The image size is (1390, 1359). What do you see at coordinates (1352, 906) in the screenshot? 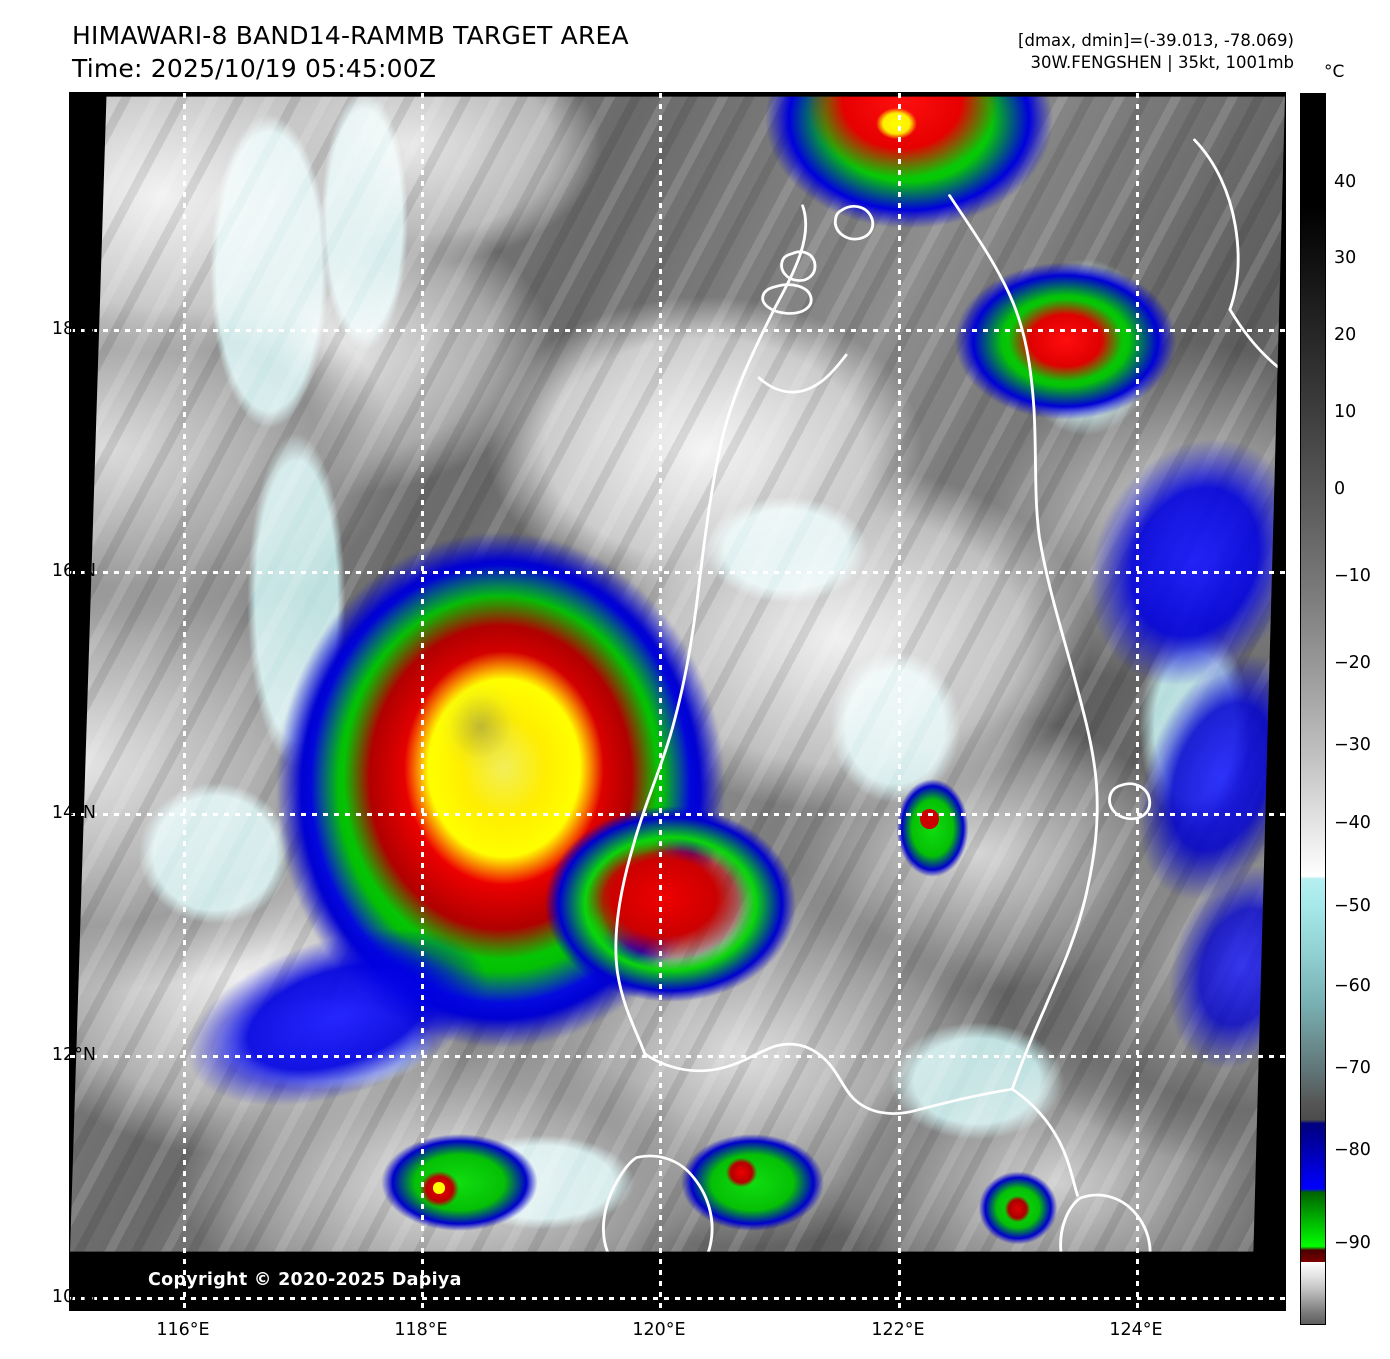
I see `colorbar-tick-m50: −50` at bounding box center [1352, 906].